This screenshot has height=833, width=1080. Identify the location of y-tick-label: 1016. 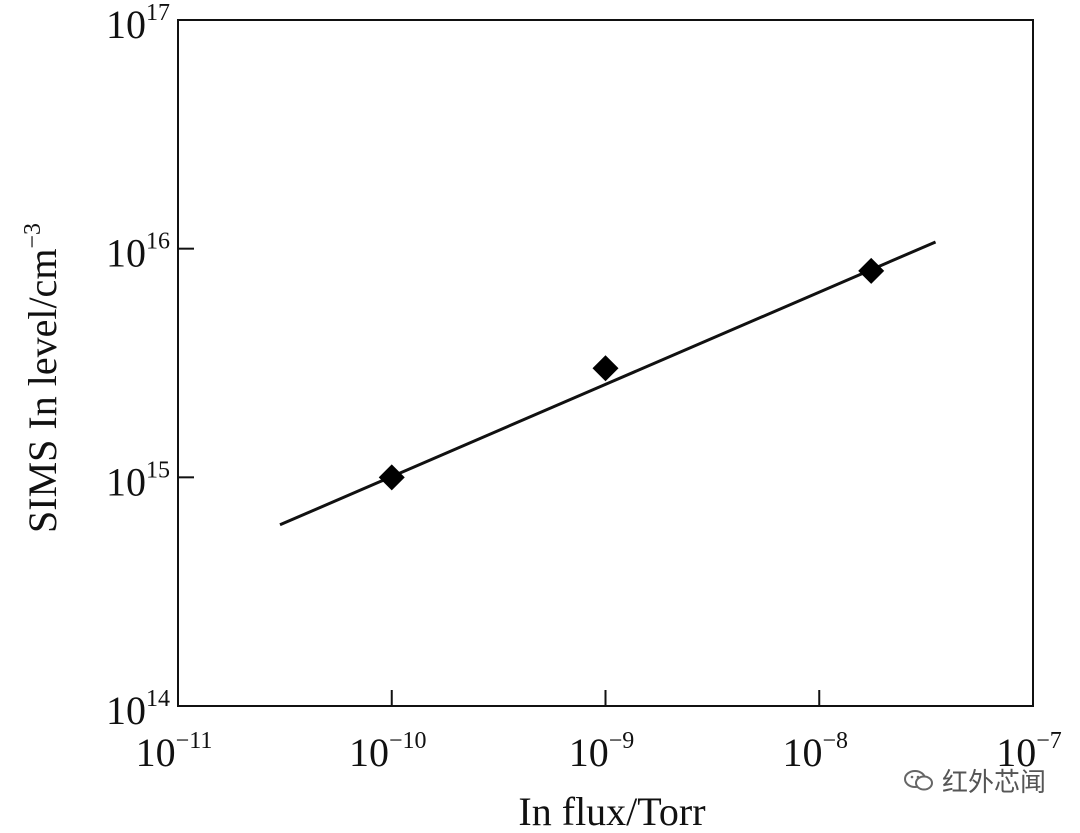
(138, 252).